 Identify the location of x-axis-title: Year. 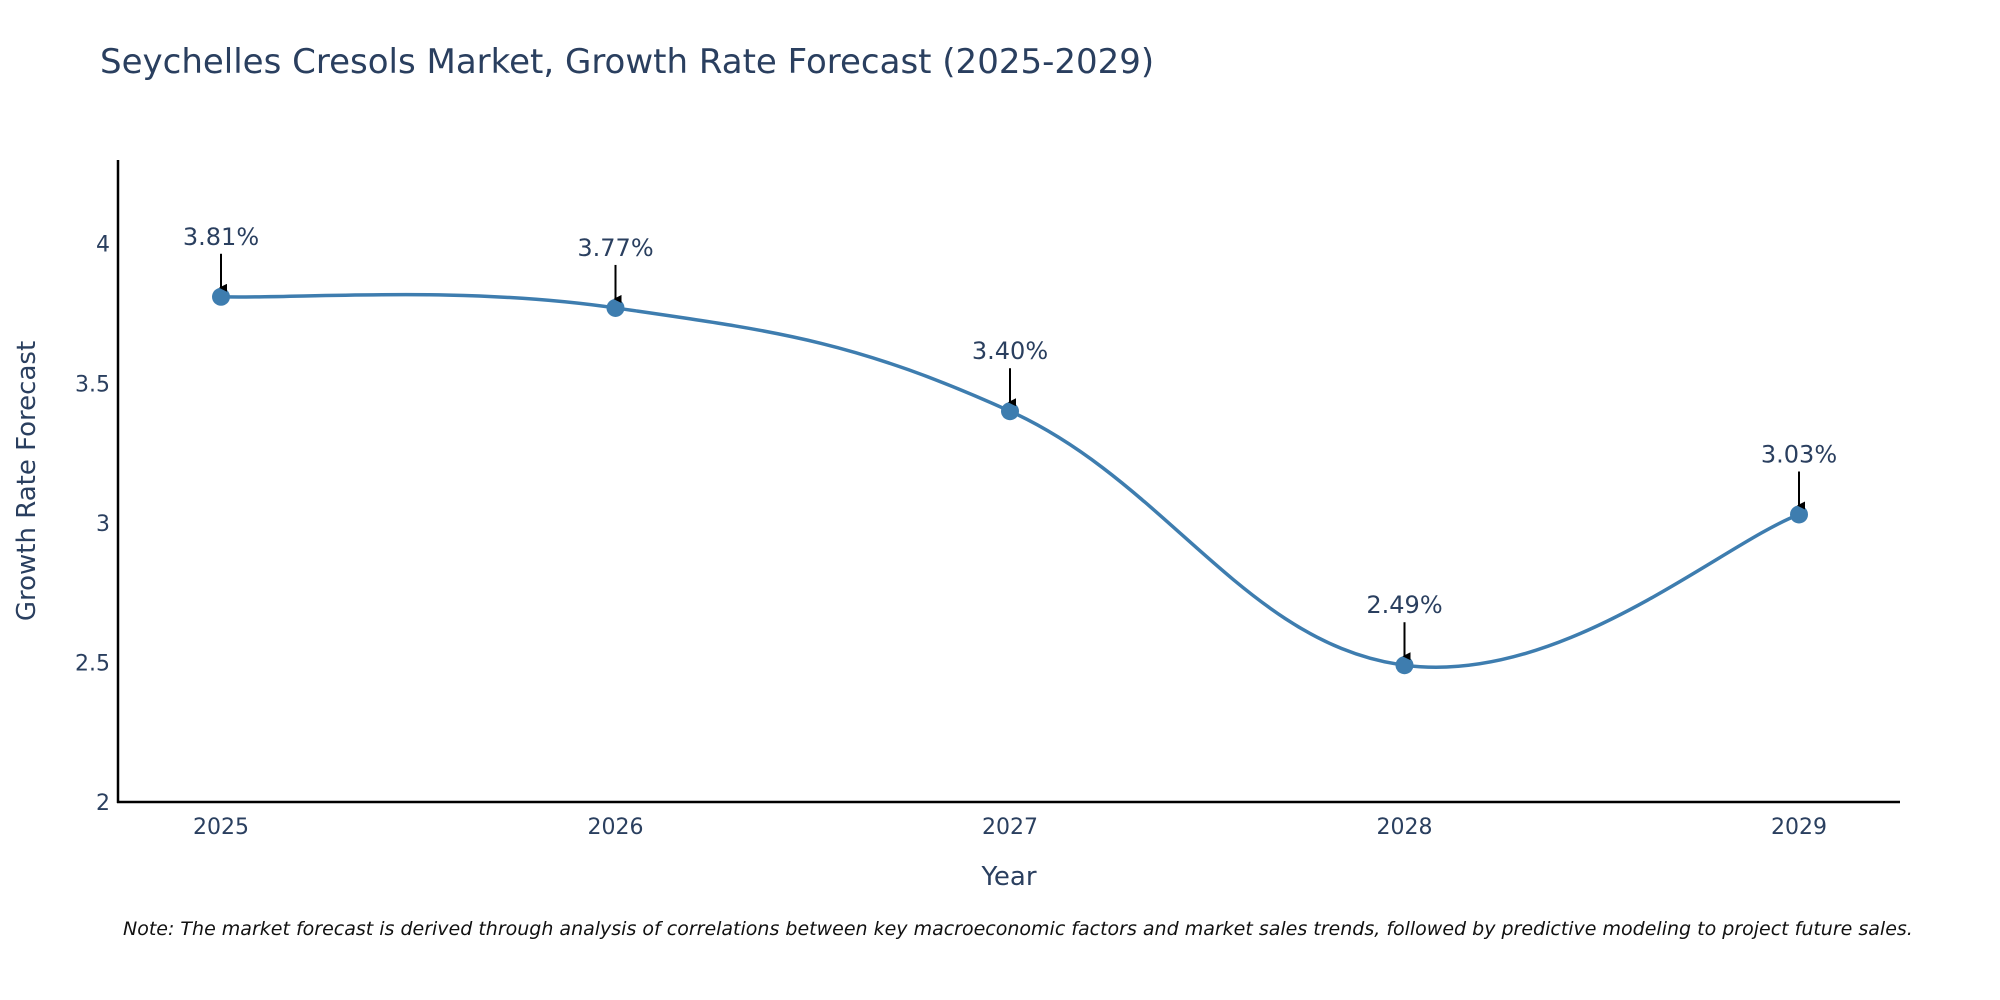
(1008, 877).